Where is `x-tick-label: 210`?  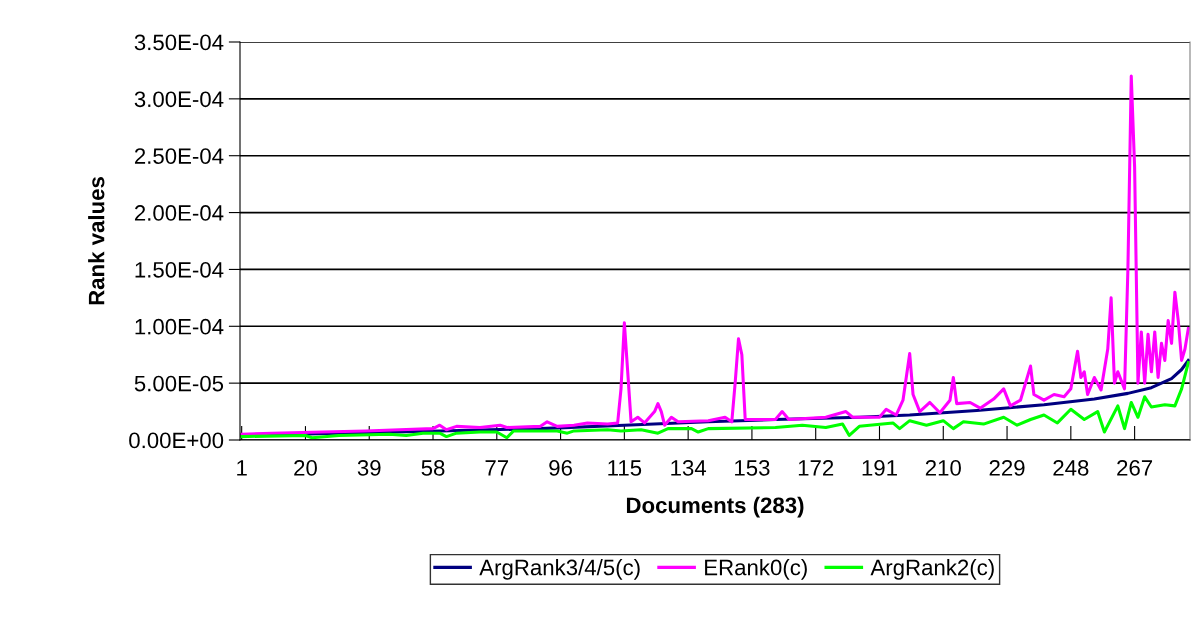
x-tick-label: 210 is located at coordinates (943, 468).